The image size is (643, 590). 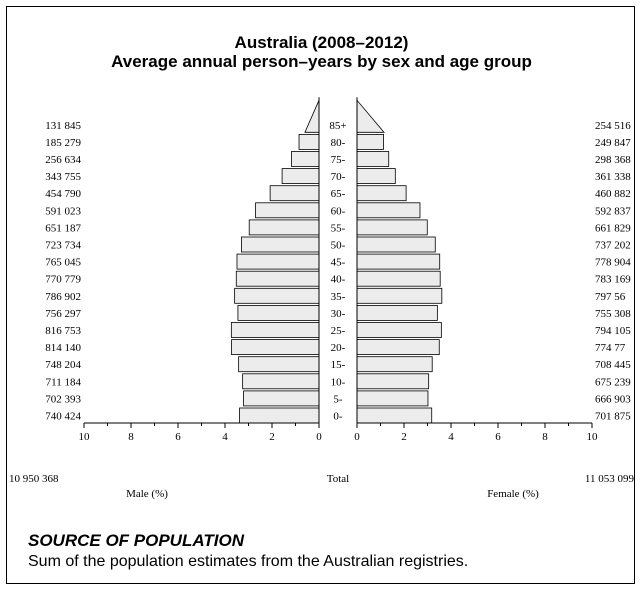 I want to click on age-group-label: 65-, so click(x=338, y=194).